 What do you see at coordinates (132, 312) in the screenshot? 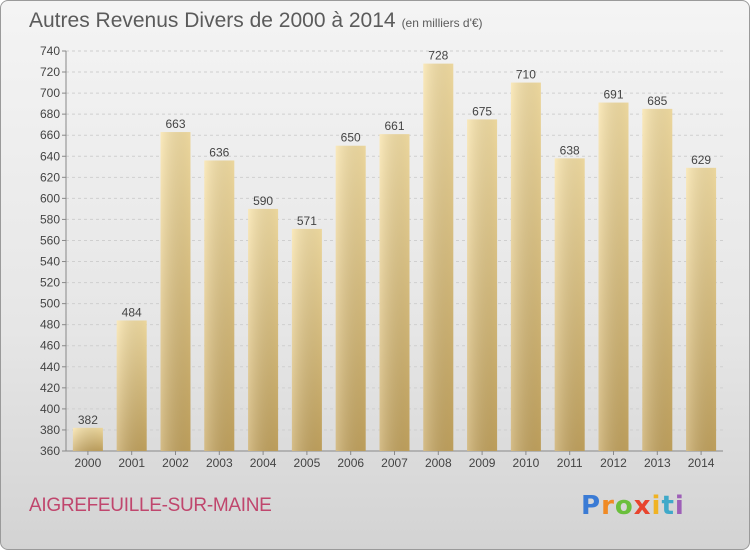
I see `data-label: 484` at bounding box center [132, 312].